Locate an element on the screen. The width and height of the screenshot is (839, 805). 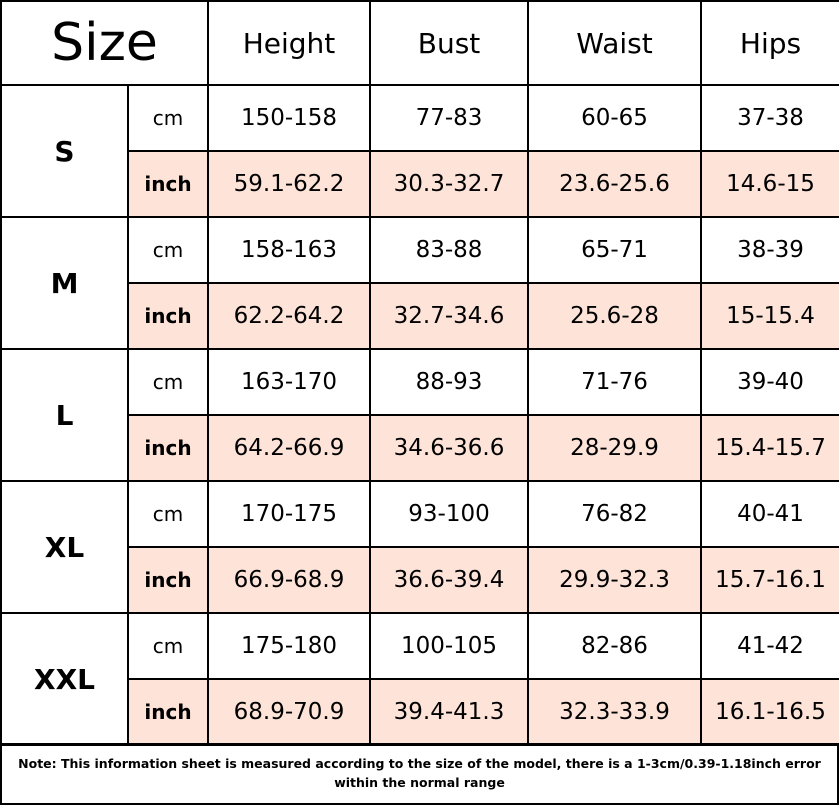
measurement: 82-86 is located at coordinates (614, 646).